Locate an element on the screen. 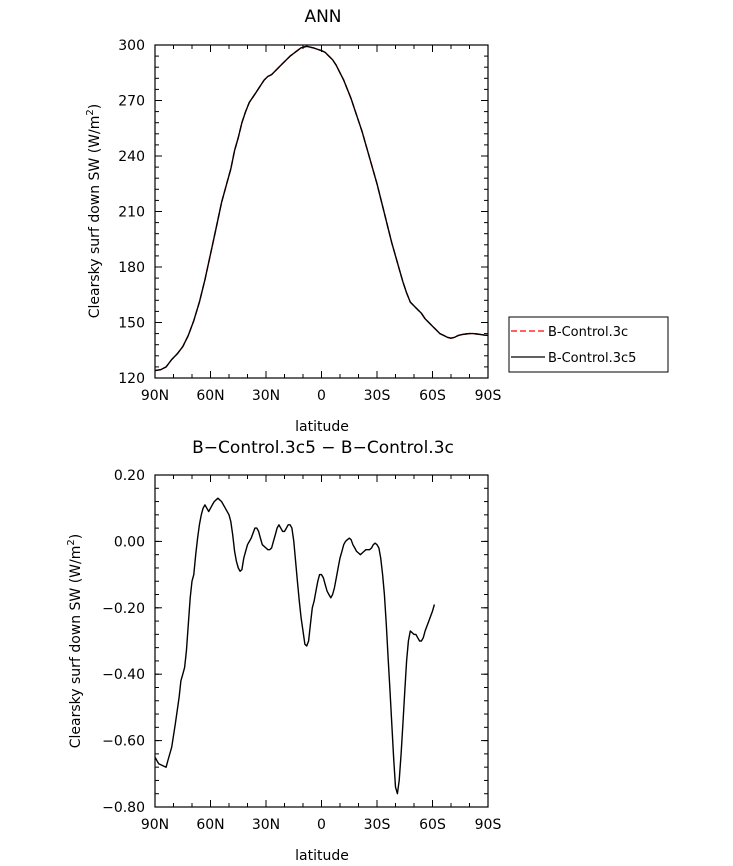 This screenshot has width=733, height=866. y-tick-label: 180 is located at coordinates (131, 268).